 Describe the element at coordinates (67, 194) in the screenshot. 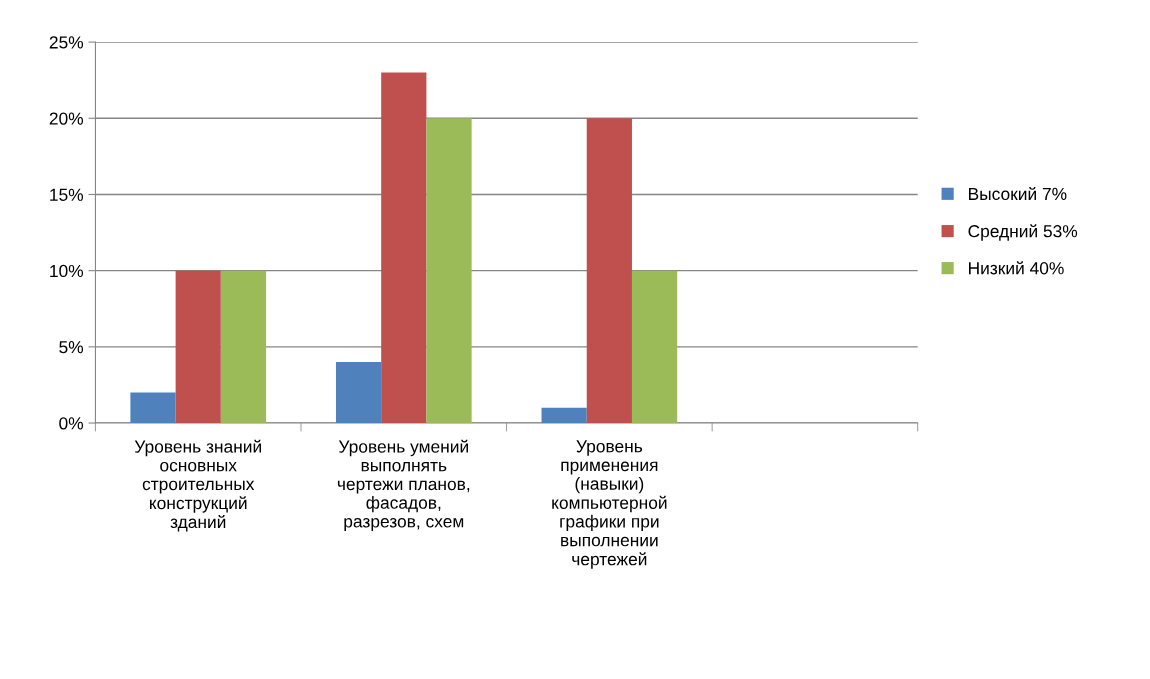

I see `y-tick-label: 15%` at that location.